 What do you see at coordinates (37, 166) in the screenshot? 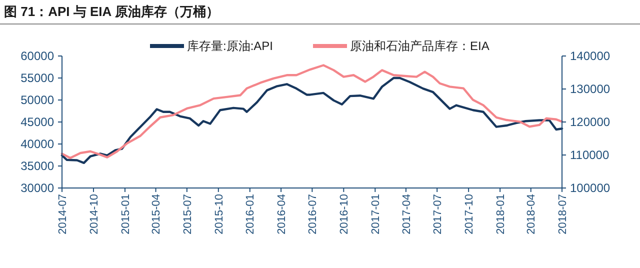
I see `y-tick-label: 35000` at bounding box center [37, 166].